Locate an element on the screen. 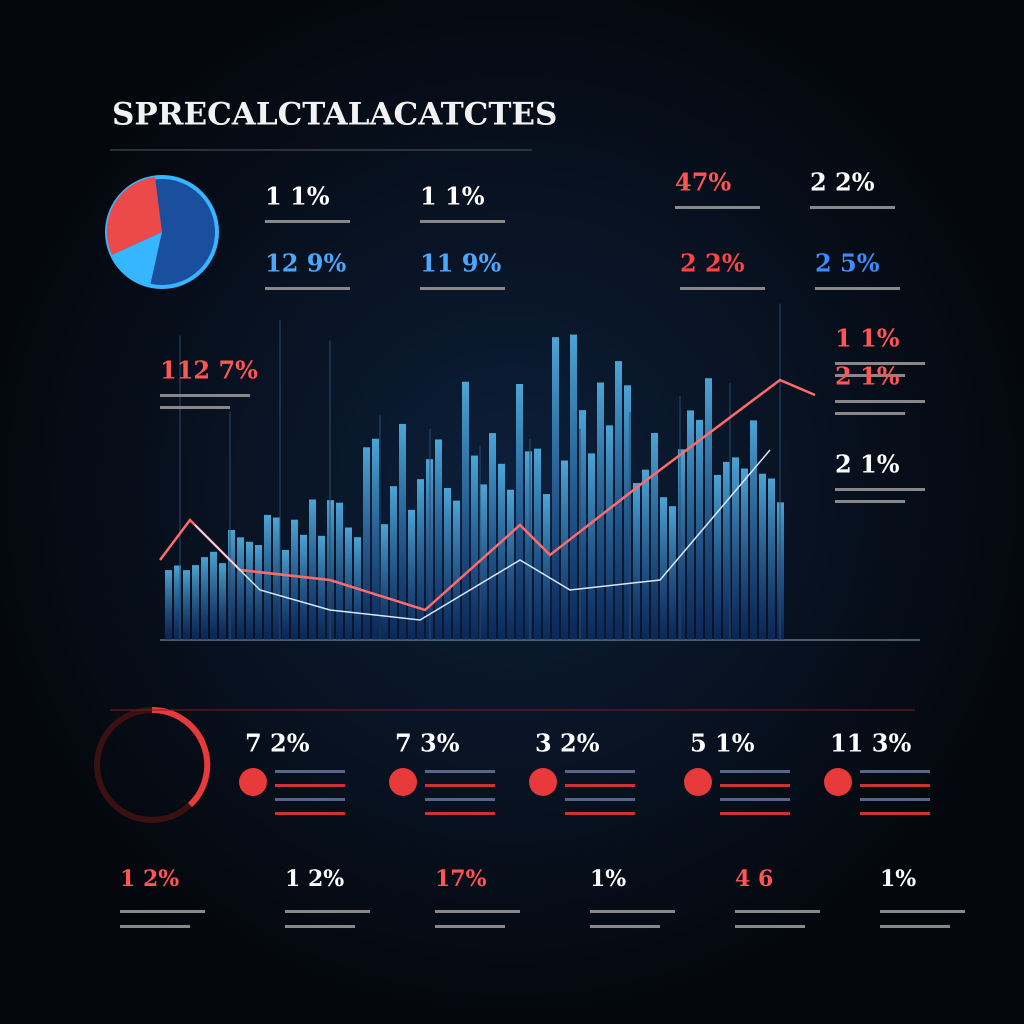  stat-value: 11 3% is located at coordinates (870, 743).